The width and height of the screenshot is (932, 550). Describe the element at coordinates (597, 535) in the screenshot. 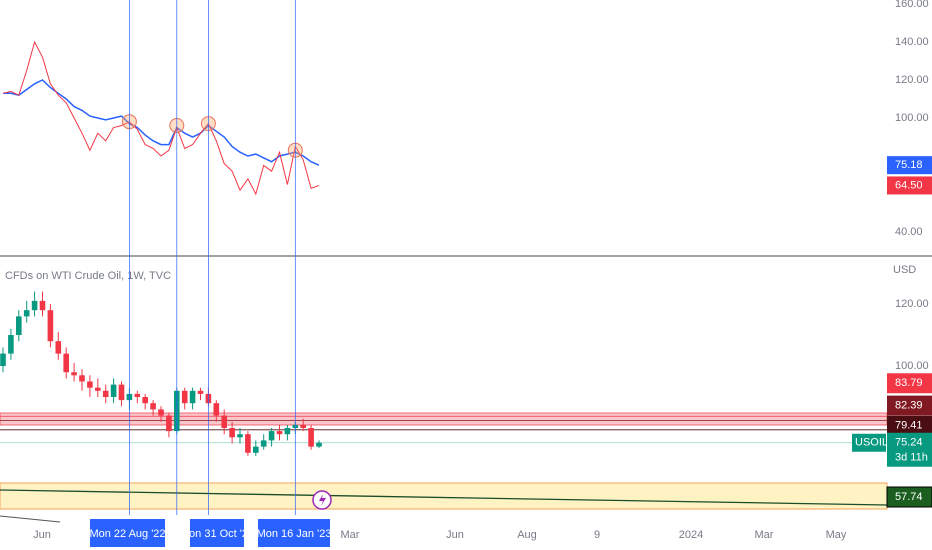

I see `x-tick-label: 9` at that location.